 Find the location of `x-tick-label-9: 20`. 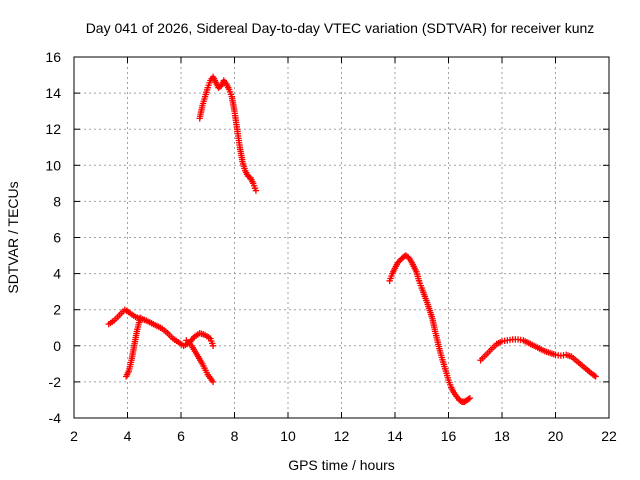

x-tick-label-9: 20 is located at coordinates (556, 436).